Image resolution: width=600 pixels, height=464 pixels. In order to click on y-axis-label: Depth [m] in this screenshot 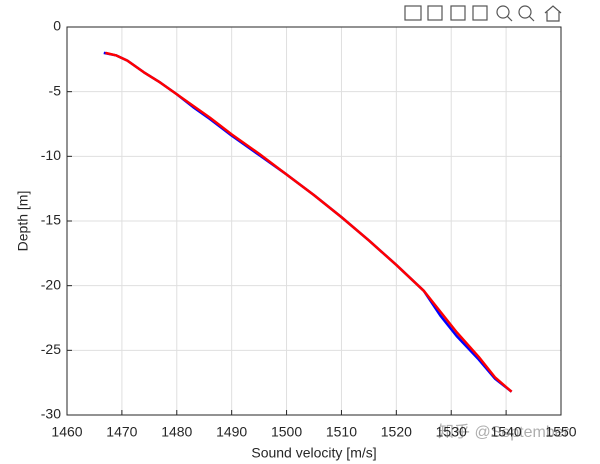, I will do `click(23, 221)`.